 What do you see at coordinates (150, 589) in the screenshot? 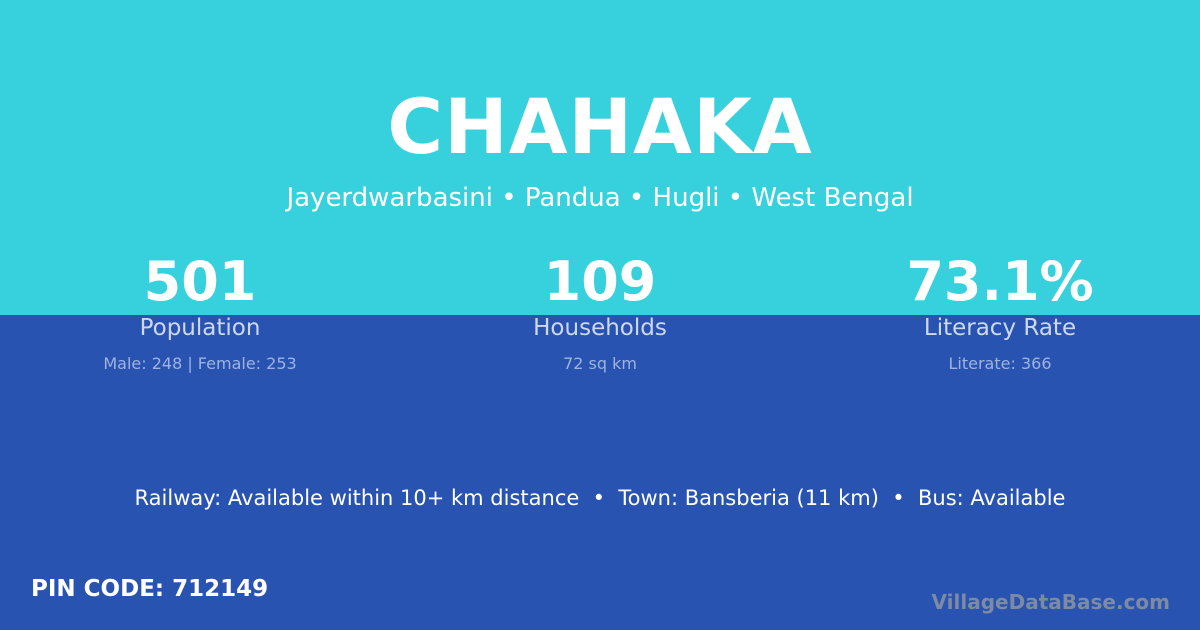
I see `pin-code: PIN CODE: 712149` at bounding box center [150, 589].